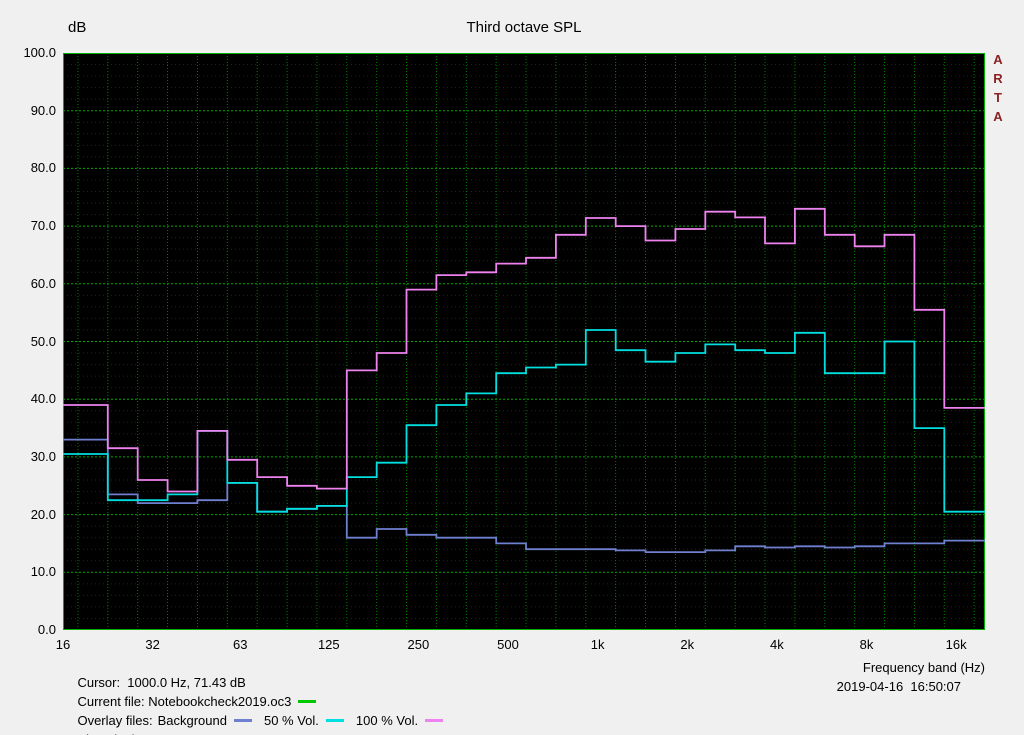  What do you see at coordinates (63, 644) in the screenshot?
I see `x-axis-label: 16` at bounding box center [63, 644].